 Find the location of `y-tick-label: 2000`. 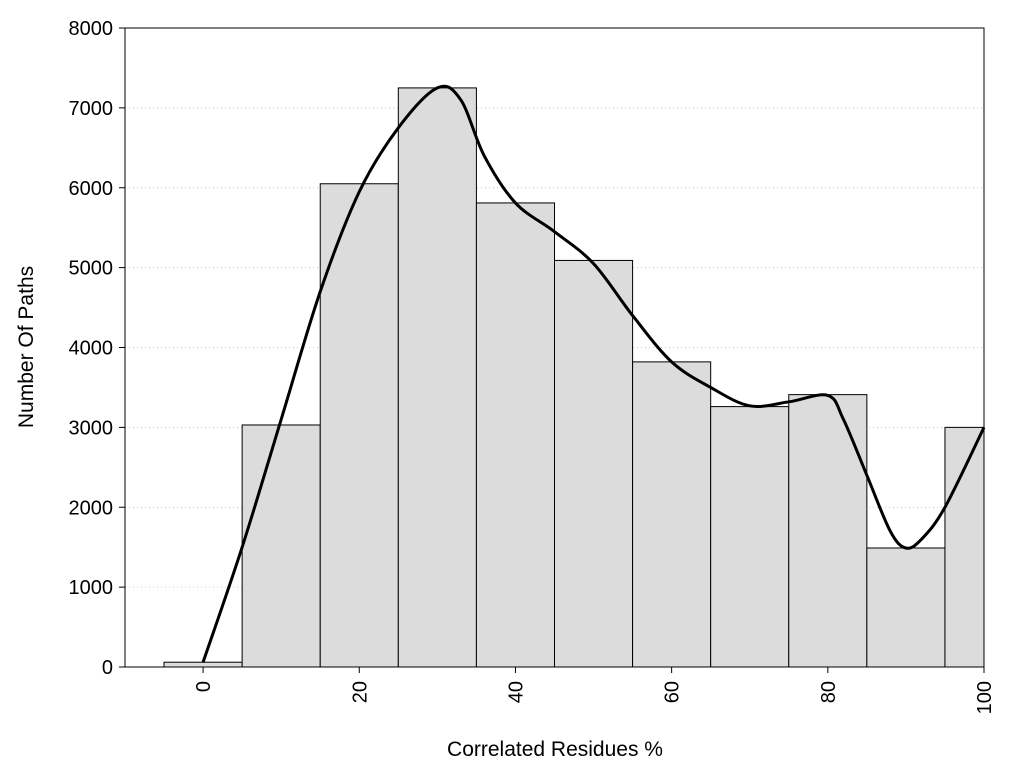

y-tick-label: 2000 is located at coordinates (91, 508).